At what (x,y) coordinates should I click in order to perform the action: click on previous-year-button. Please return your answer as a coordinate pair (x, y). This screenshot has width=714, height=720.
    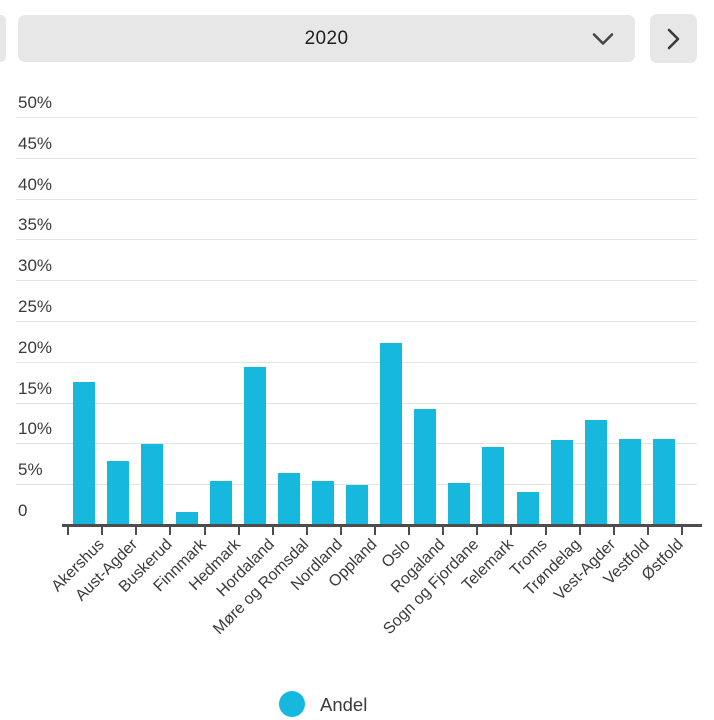
    Looking at the image, I should click on (3, 38).